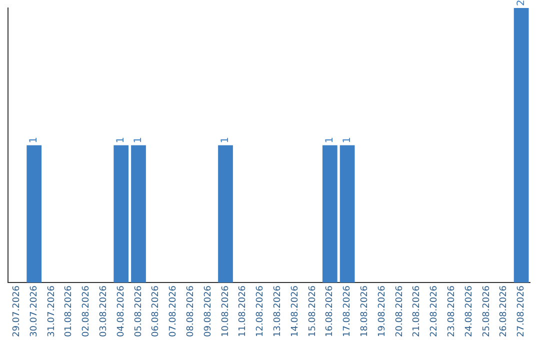 This screenshot has width=540, height=340. Describe the element at coordinates (469, 311) in the screenshot. I see `x-tick-label: 24.08.2026` at that location.